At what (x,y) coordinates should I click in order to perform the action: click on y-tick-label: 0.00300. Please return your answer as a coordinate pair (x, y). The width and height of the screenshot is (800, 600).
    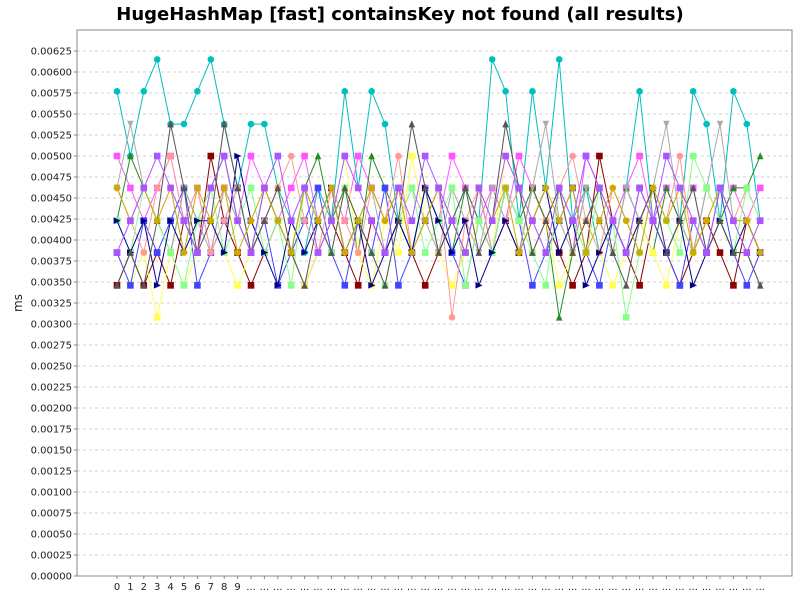
    Looking at the image, I should click on (51, 325).